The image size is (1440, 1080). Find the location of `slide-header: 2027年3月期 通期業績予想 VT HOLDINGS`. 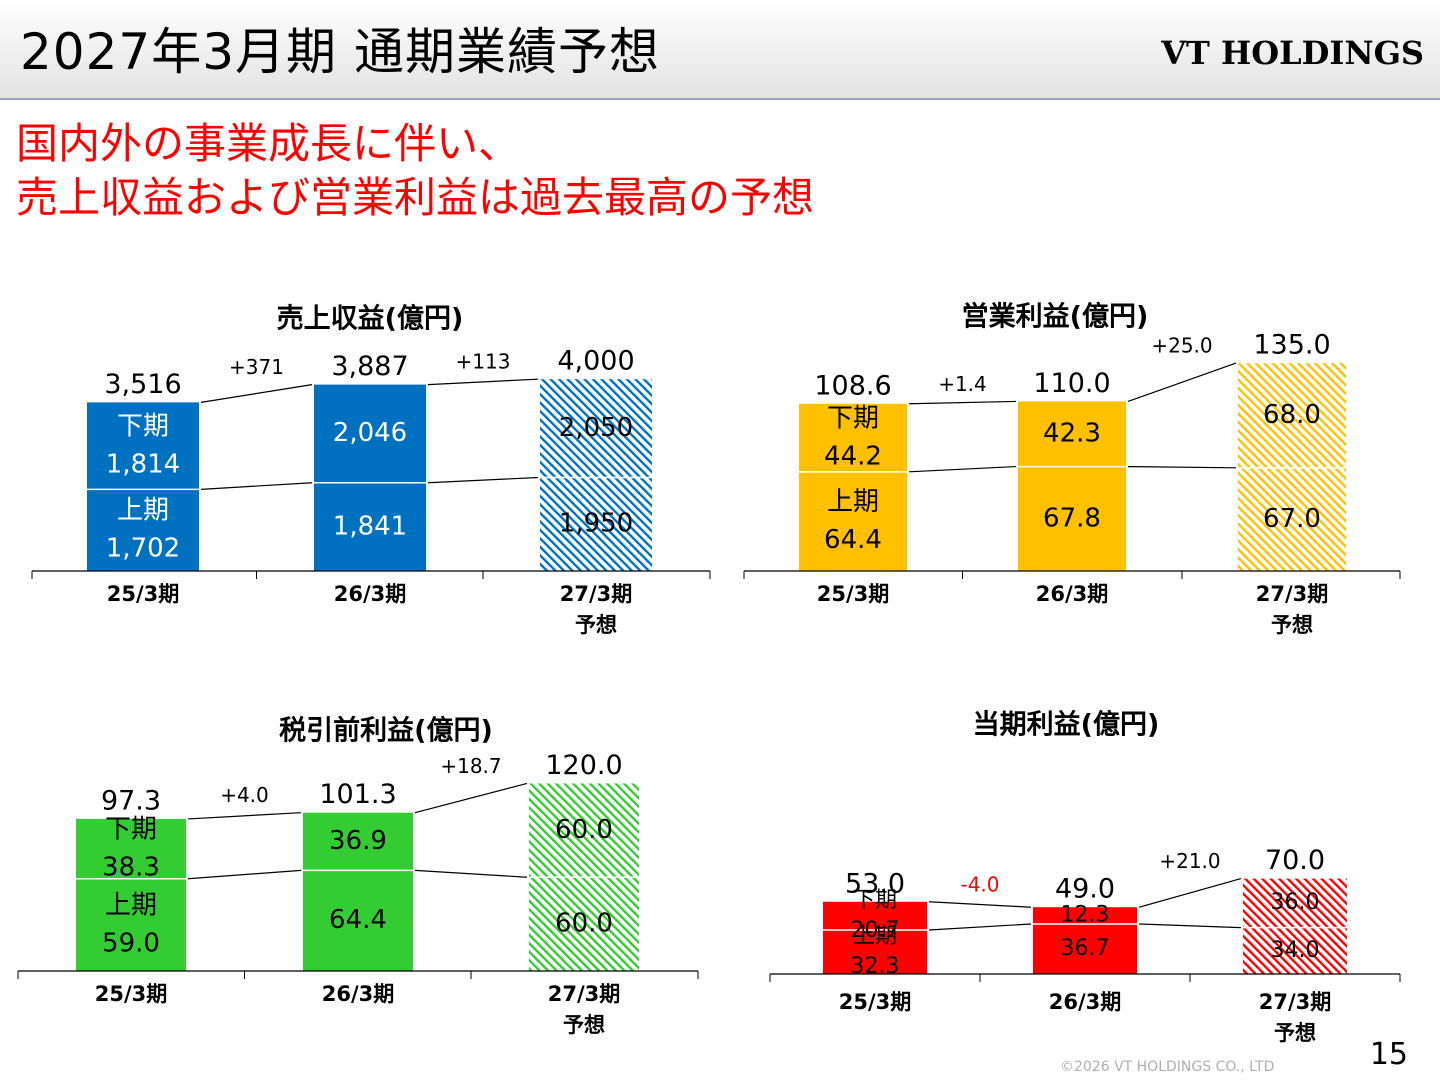

slide-header: 2027年3月期 通期業績予想 VT HOLDINGS is located at coordinates (720, 50).